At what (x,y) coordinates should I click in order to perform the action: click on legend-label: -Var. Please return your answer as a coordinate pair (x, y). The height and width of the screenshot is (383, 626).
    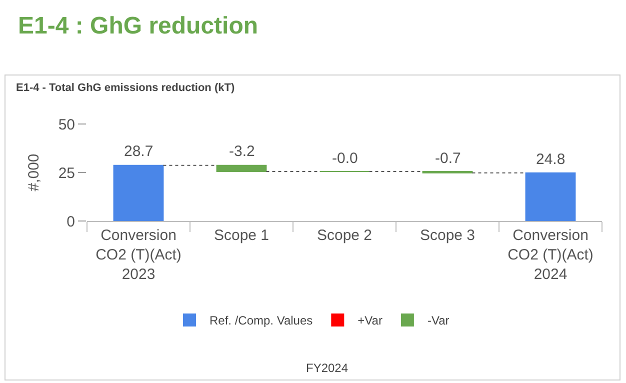
    Looking at the image, I should click on (438, 321).